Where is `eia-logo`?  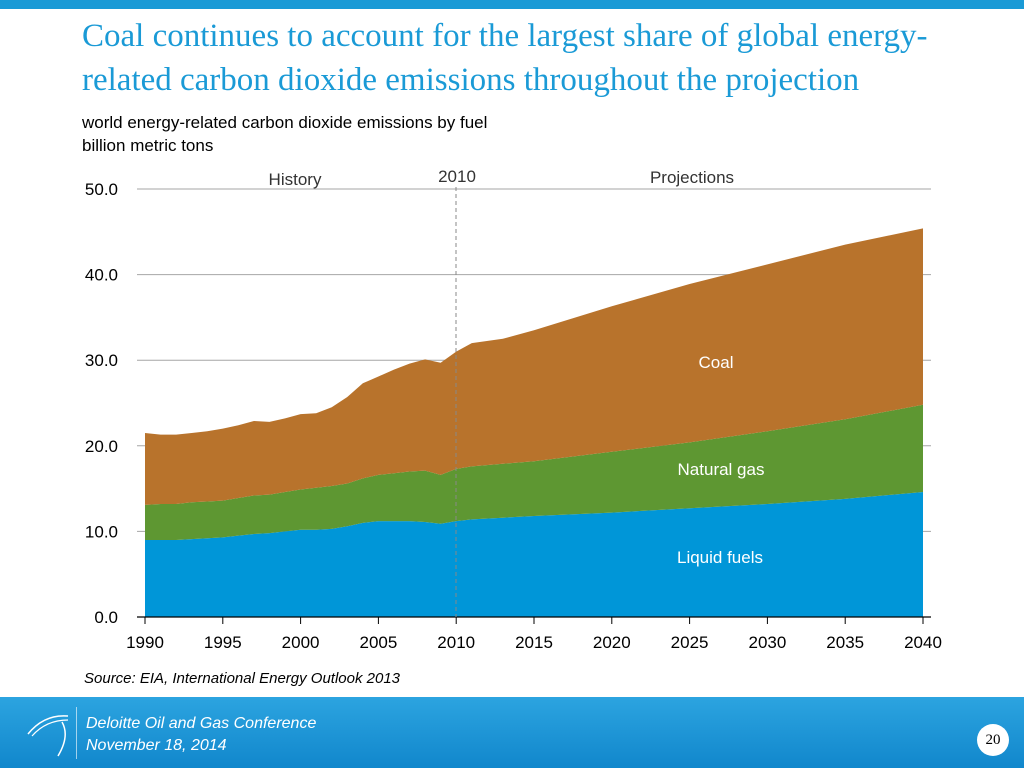
eia-logo is located at coordinates (40, 736).